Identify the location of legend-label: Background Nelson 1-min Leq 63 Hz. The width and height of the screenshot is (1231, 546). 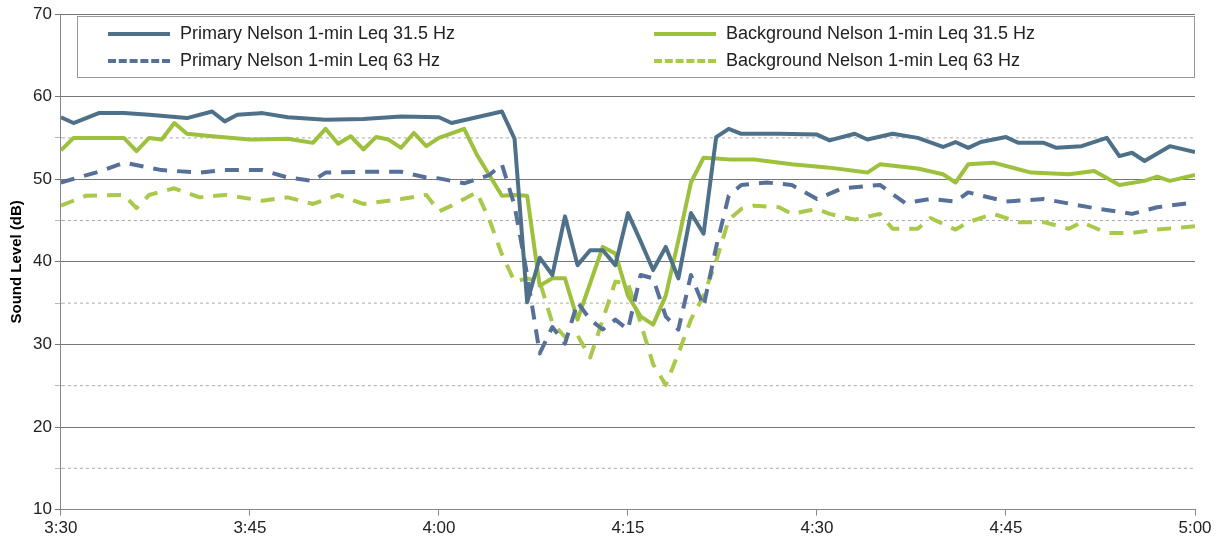
(873, 60).